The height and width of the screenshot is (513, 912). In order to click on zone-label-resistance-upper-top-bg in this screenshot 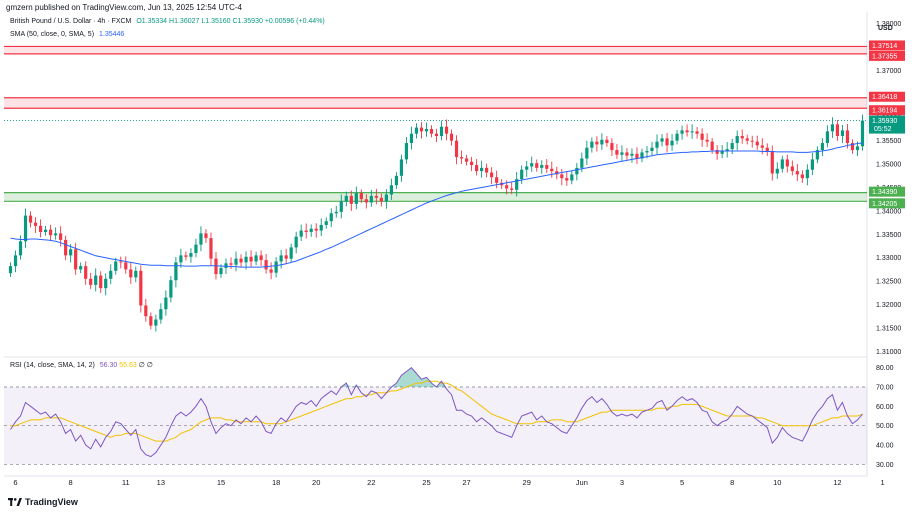, I will do `click(887, 45)`.